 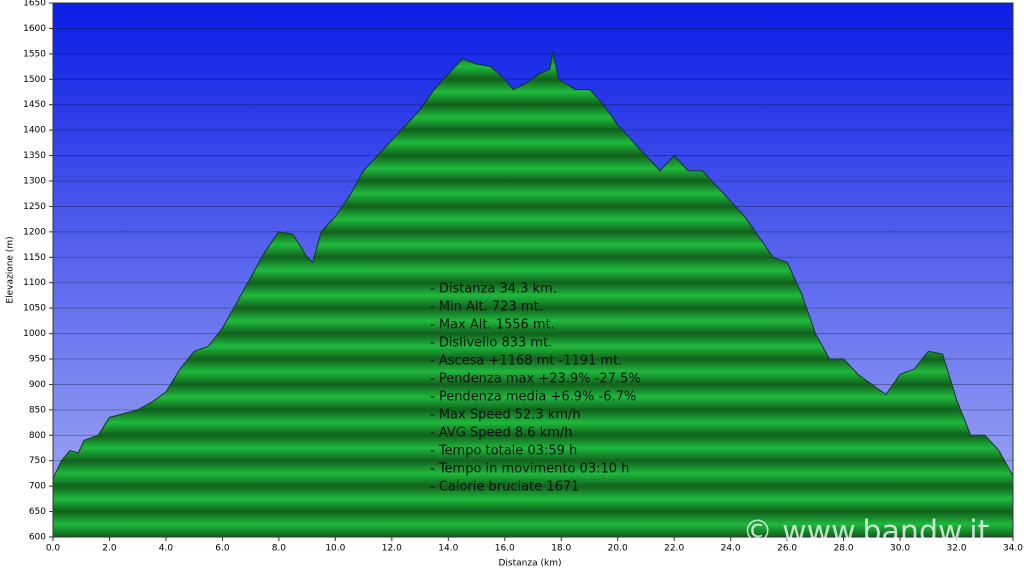 I want to click on annotation: - Max Speed 52.3 km/h, so click(x=505, y=415).